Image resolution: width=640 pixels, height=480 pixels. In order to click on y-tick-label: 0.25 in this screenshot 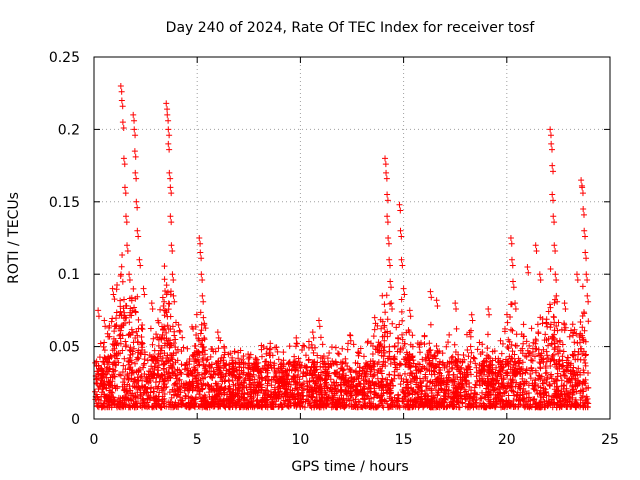, I will do `click(64, 58)`.